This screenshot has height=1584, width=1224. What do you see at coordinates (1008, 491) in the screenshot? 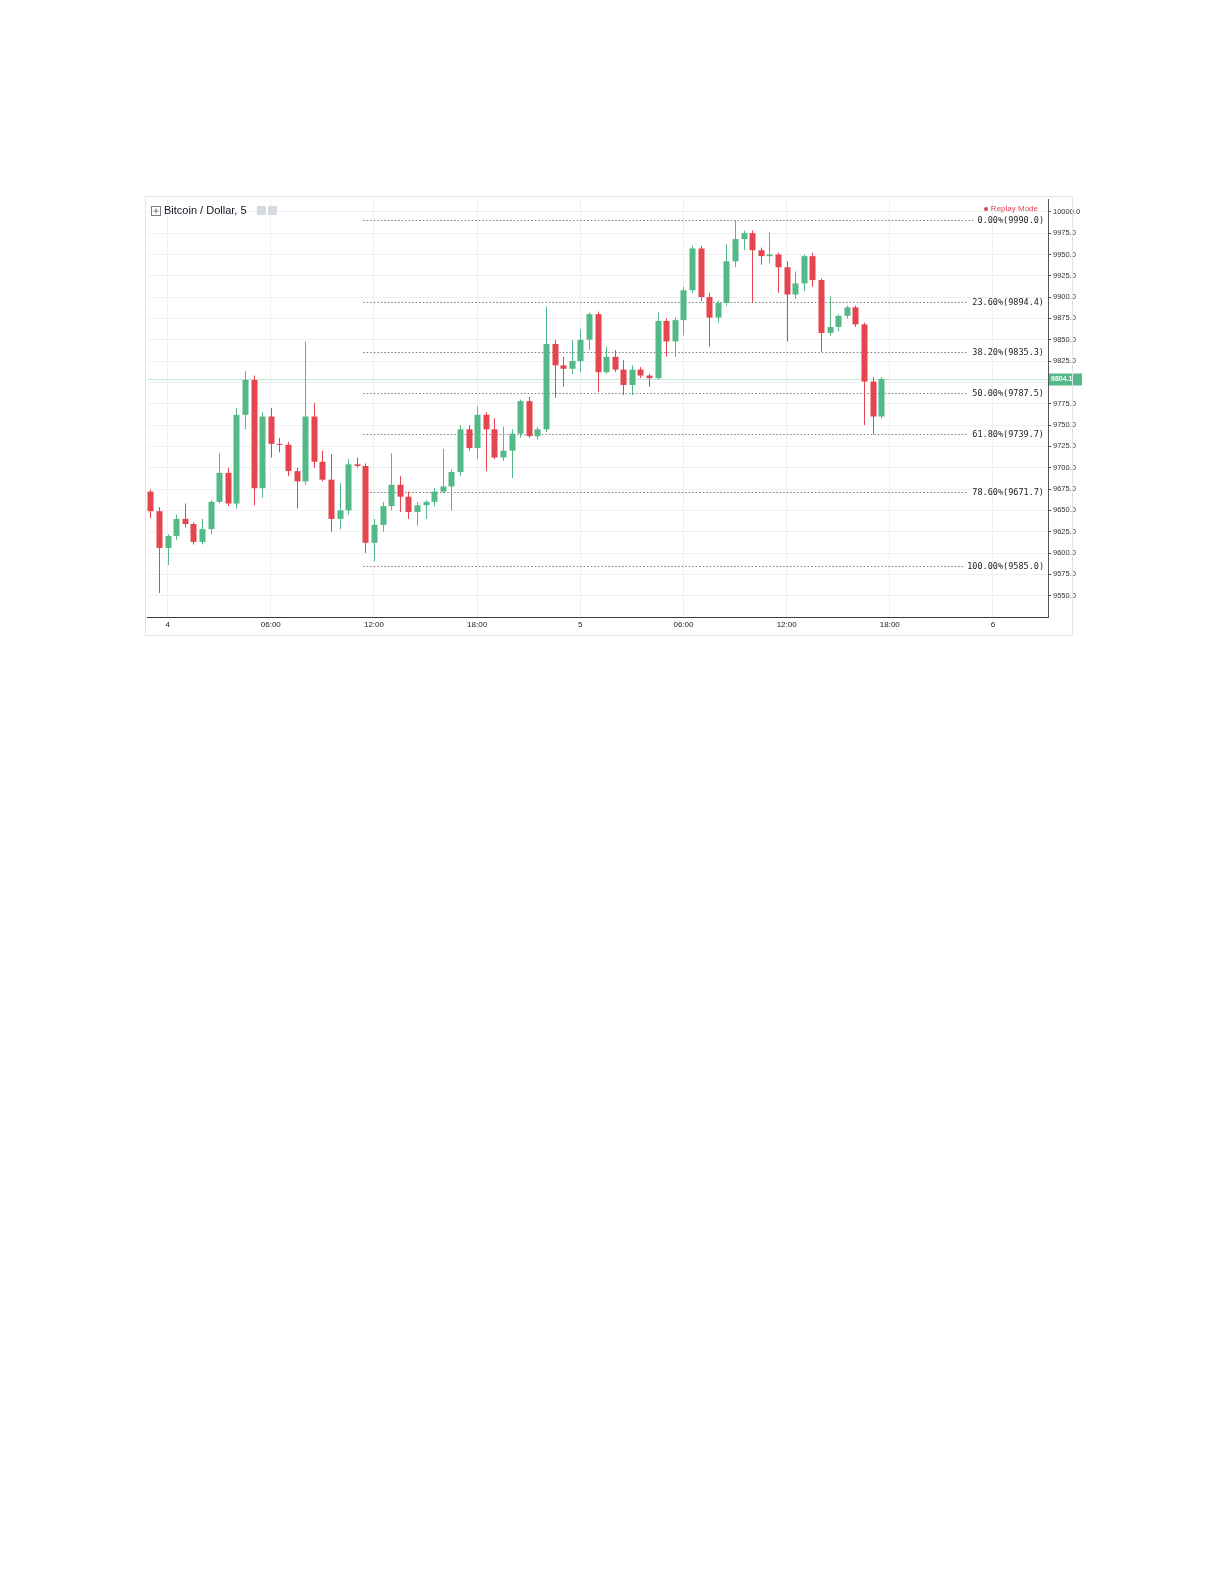
I see `ref-line-label: 78.60%(9671.7)` at bounding box center [1008, 491].